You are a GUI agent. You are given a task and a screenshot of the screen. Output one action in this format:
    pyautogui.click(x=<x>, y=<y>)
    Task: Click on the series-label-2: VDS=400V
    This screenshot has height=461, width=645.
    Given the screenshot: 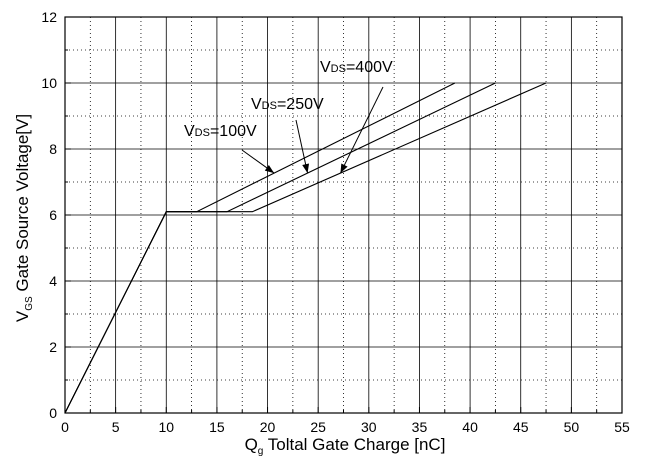 What is the action you would take?
    pyautogui.click(x=356, y=67)
    